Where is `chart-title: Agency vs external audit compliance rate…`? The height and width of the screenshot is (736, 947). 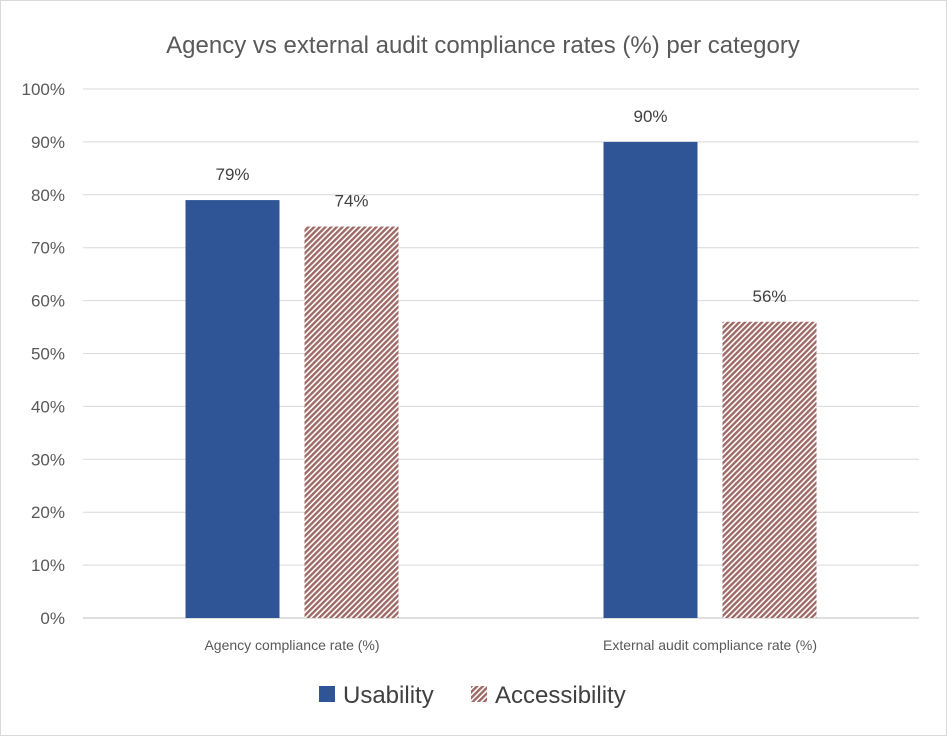
chart-title: Agency vs external audit compliance rate… is located at coordinates (483, 45).